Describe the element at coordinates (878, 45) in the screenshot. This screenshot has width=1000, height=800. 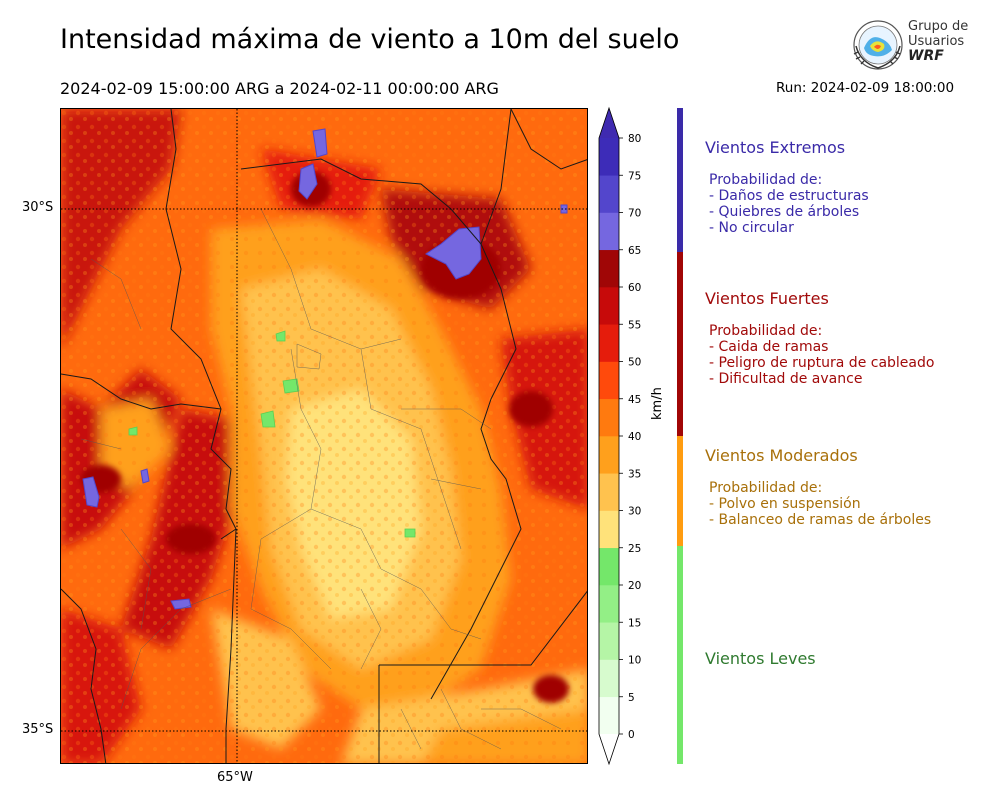
I see `wrf-logo` at that location.